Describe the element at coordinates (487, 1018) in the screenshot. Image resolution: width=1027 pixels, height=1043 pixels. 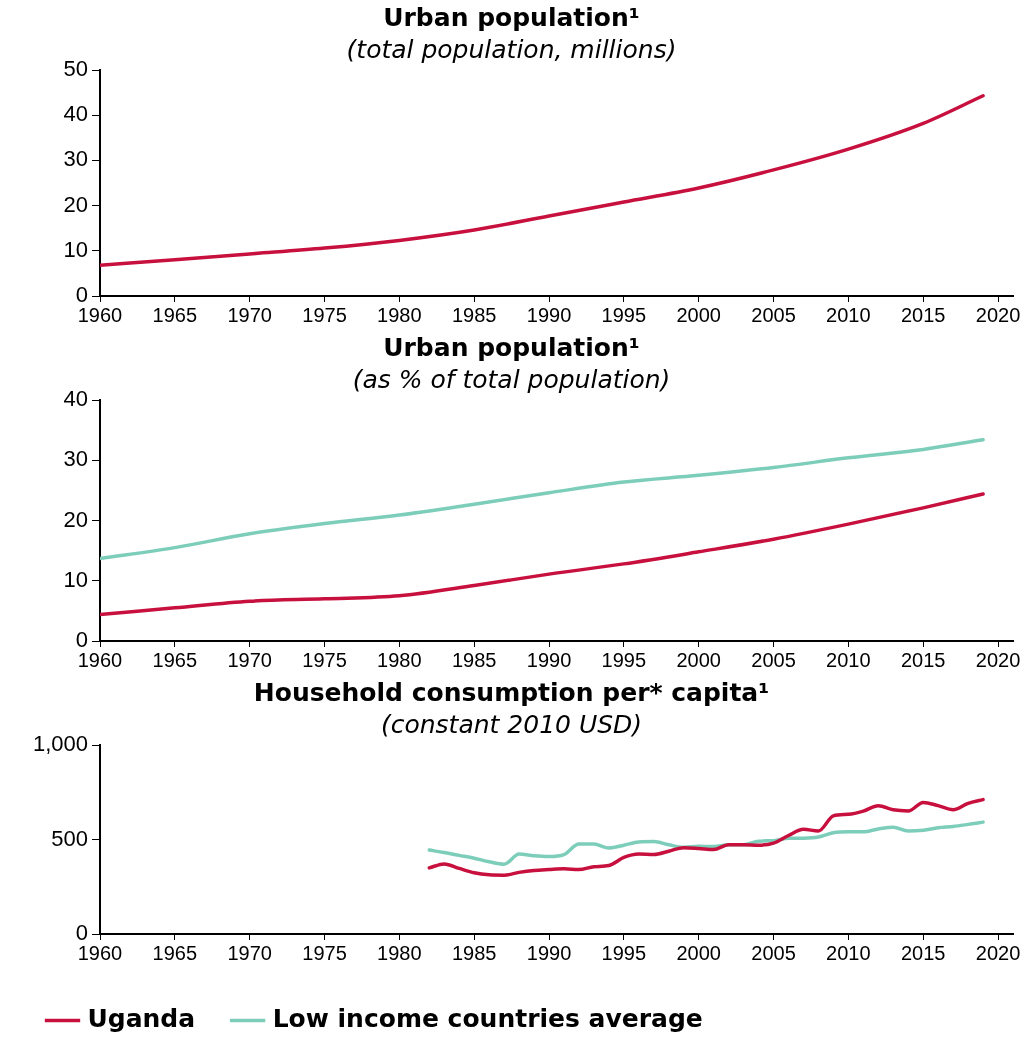
I see `legend-label: Low income countries average` at that location.